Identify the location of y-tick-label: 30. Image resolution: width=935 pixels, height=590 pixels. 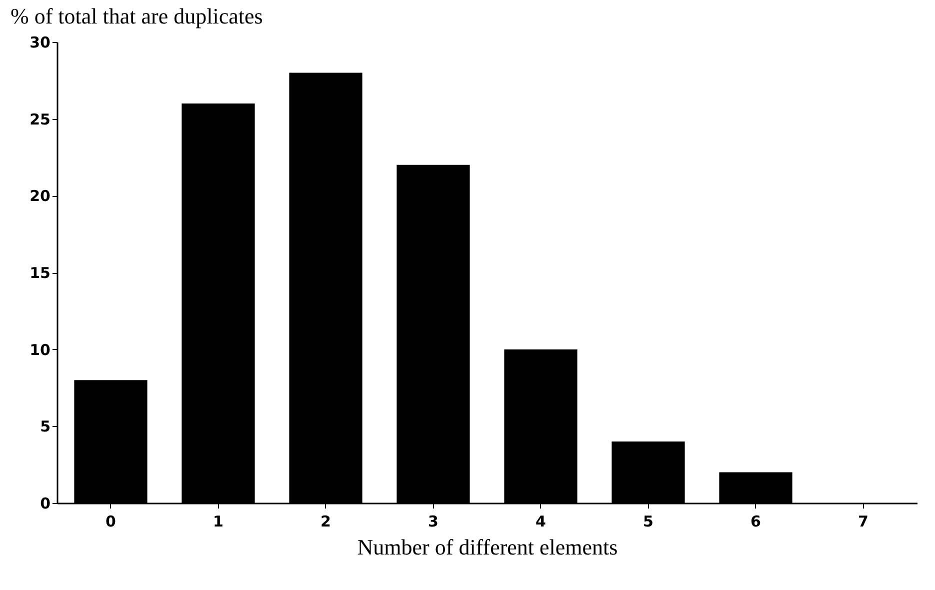
(40, 43).